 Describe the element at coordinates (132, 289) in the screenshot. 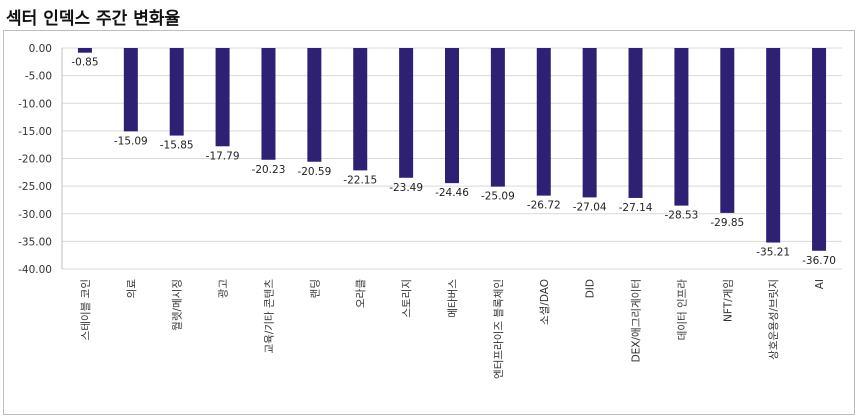

I see `category-label: 의료` at that location.